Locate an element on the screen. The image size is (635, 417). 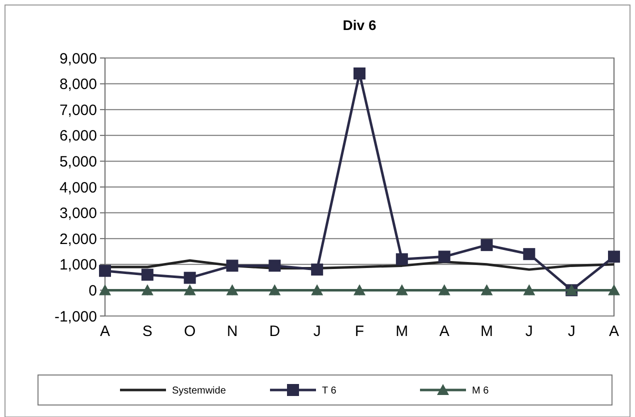
y-tick-label: 7,000 is located at coordinates (78, 110).